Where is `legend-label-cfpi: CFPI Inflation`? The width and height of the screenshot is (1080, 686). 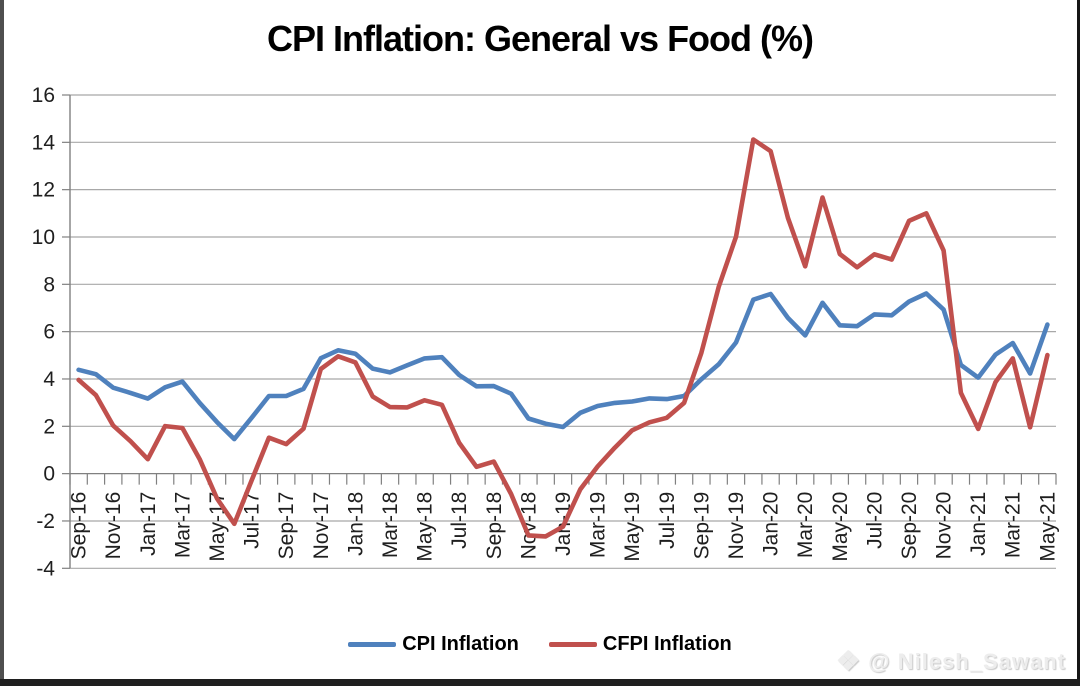
legend-label-cfpi: CFPI Inflation is located at coordinates (667, 644).